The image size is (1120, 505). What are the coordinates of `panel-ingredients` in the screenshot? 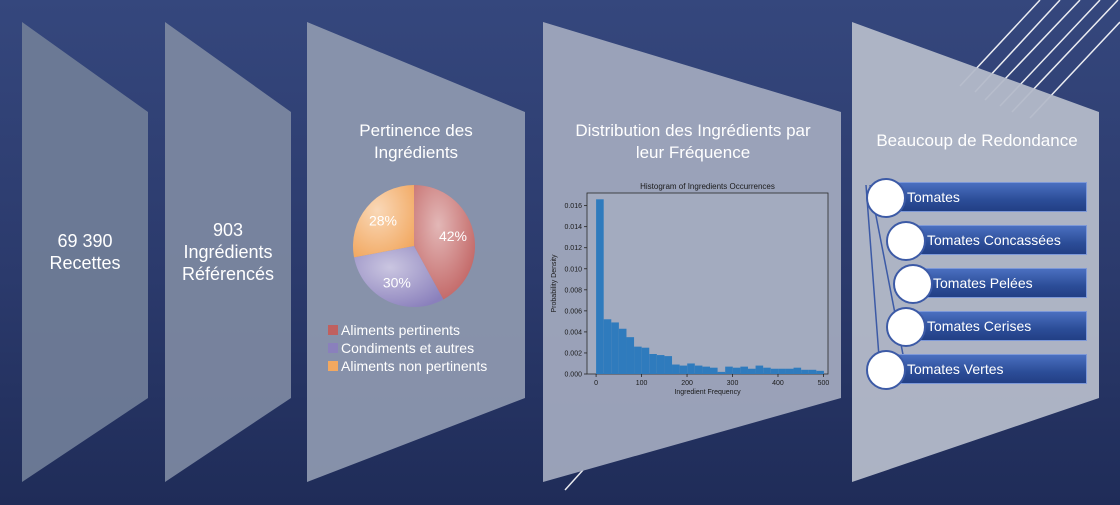 It's located at (228, 252).